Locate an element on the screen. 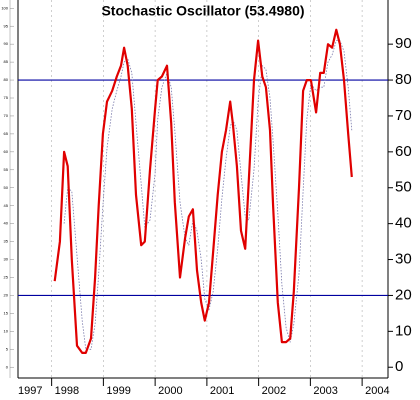 The width and height of the screenshot is (420, 400). y-tick-label: 70 is located at coordinates (403, 115).